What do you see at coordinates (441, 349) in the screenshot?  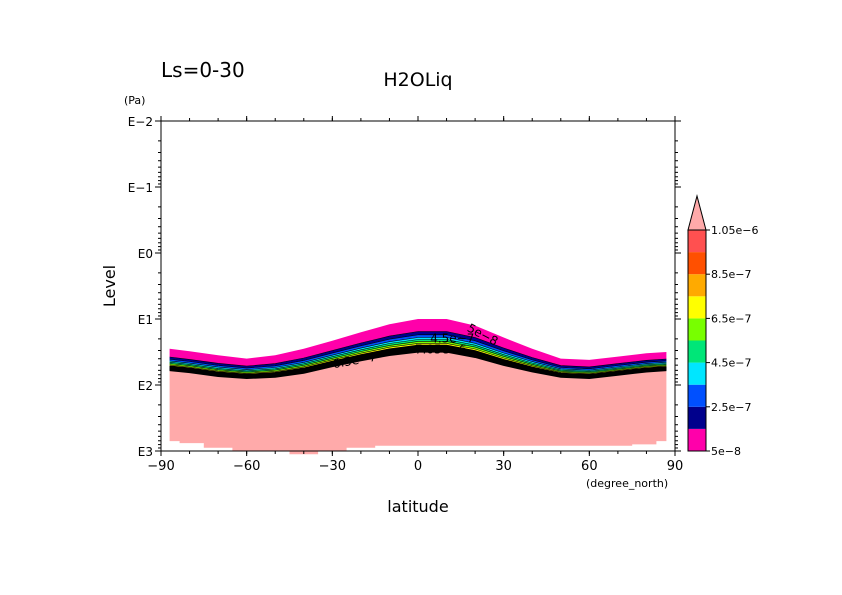 I see `contour-label: 7.05e−6` at bounding box center [441, 349].